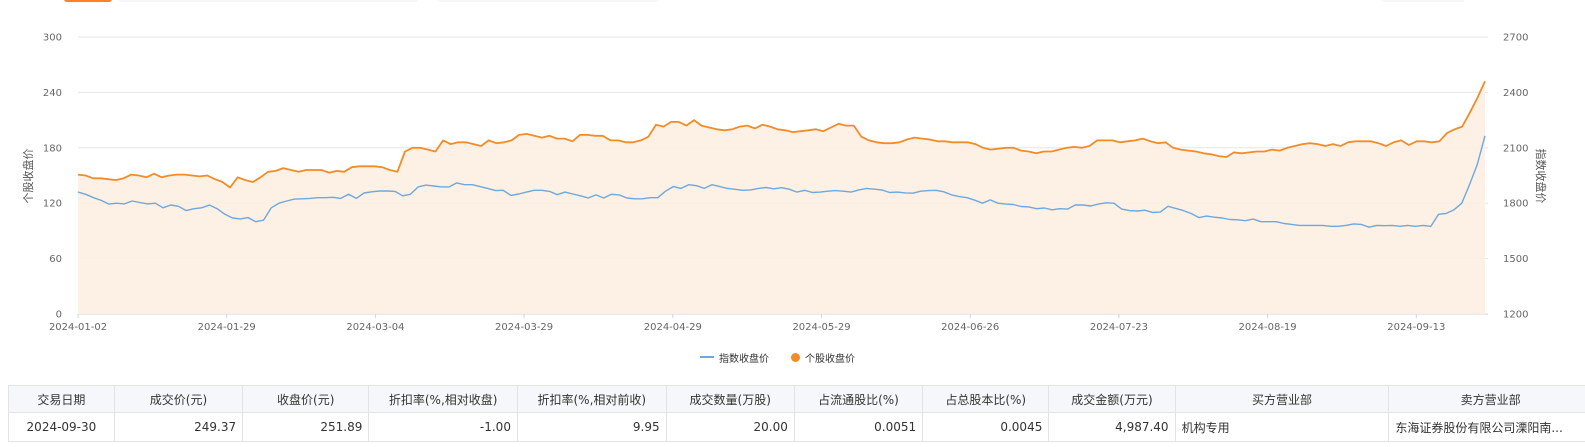 The height and width of the screenshot is (447, 1585). I want to click on legend-line-icon, so click(707, 357).